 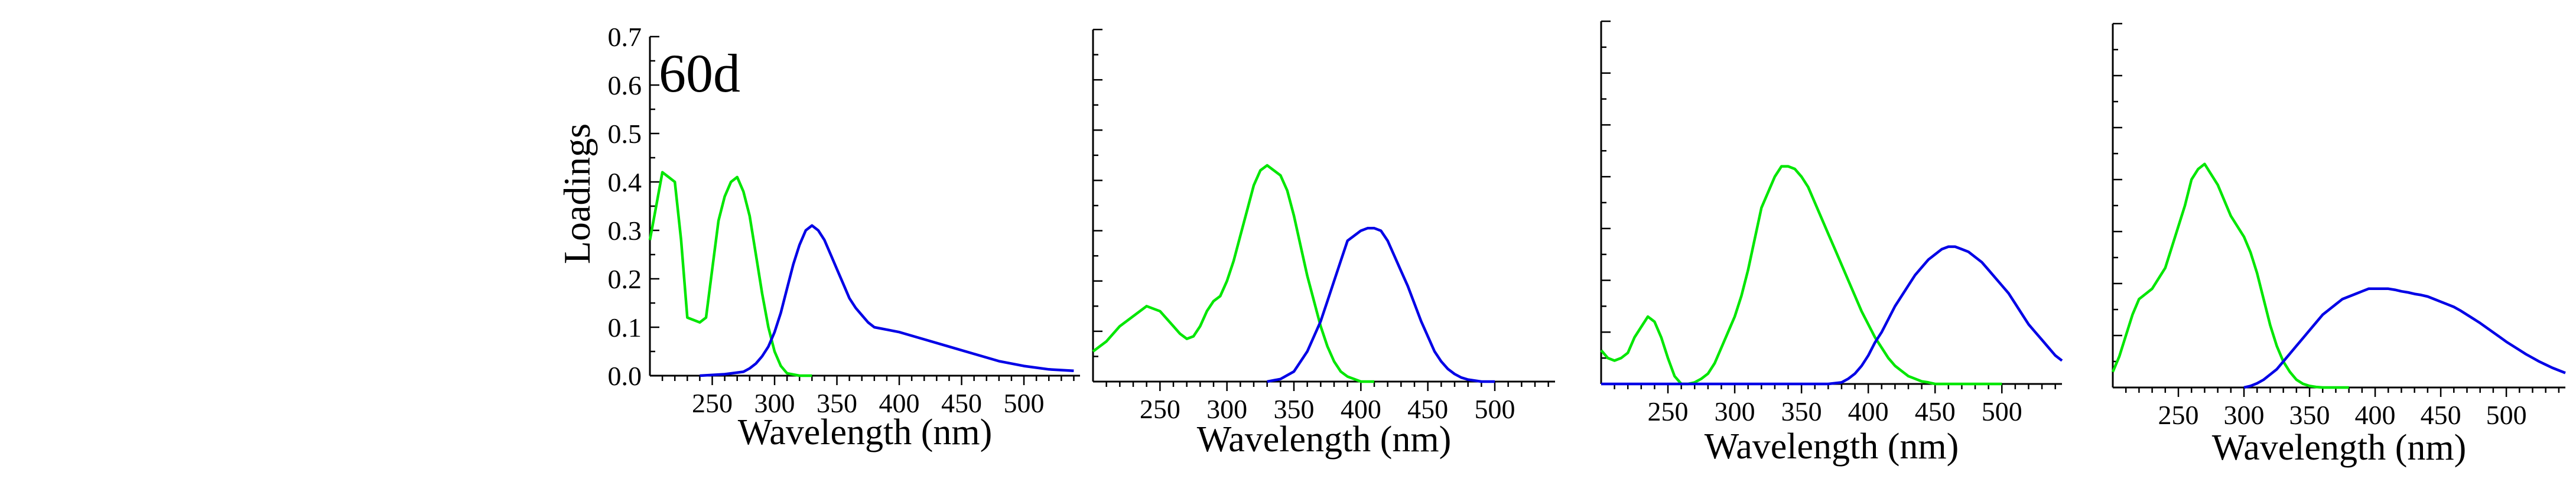 I want to click on y-tick-label: 0.2, so click(x=625, y=279).